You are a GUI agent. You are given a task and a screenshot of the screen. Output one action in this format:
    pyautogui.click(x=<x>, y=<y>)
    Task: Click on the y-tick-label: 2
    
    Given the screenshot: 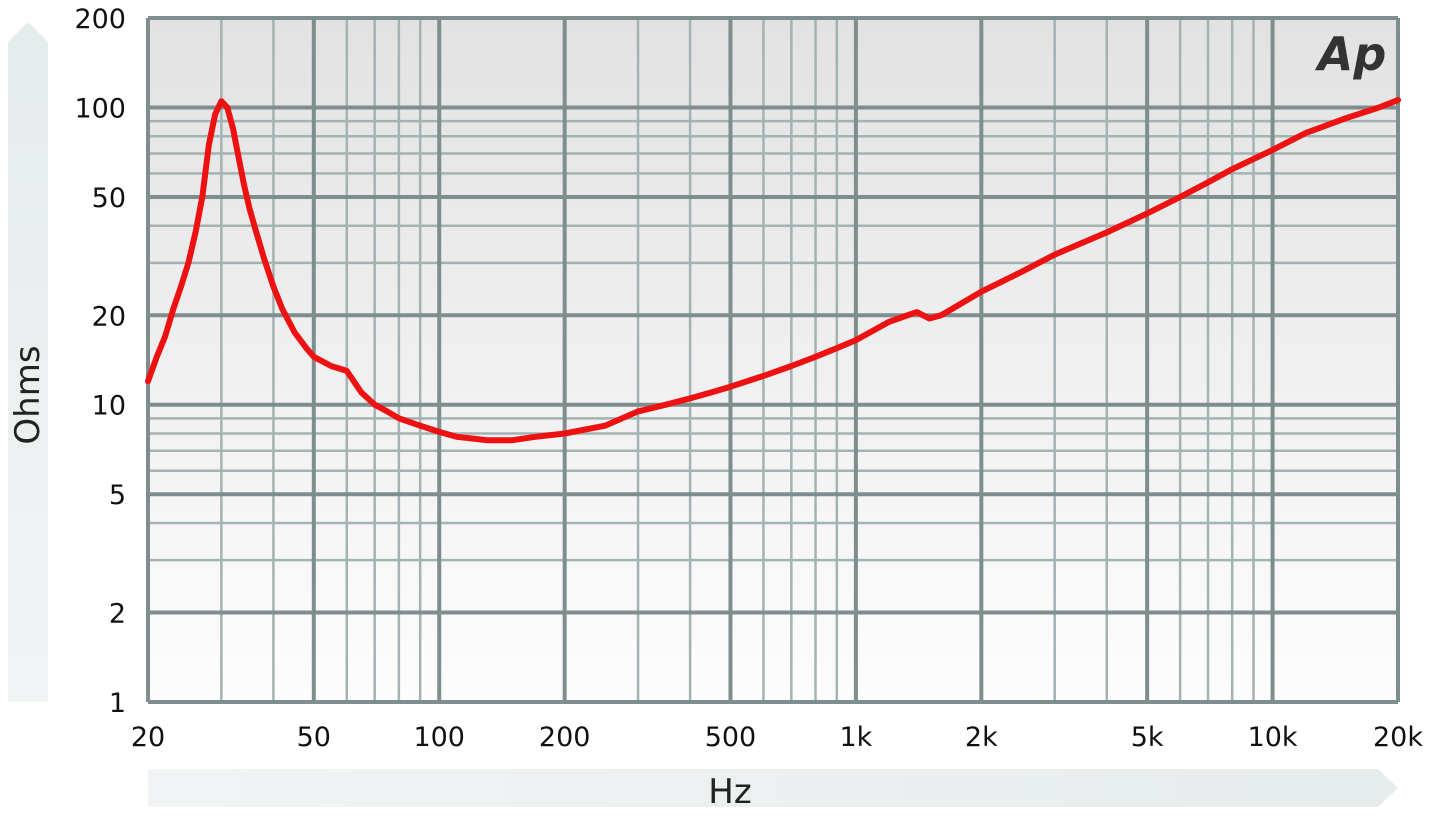 What is the action you would take?
    pyautogui.click(x=117, y=614)
    